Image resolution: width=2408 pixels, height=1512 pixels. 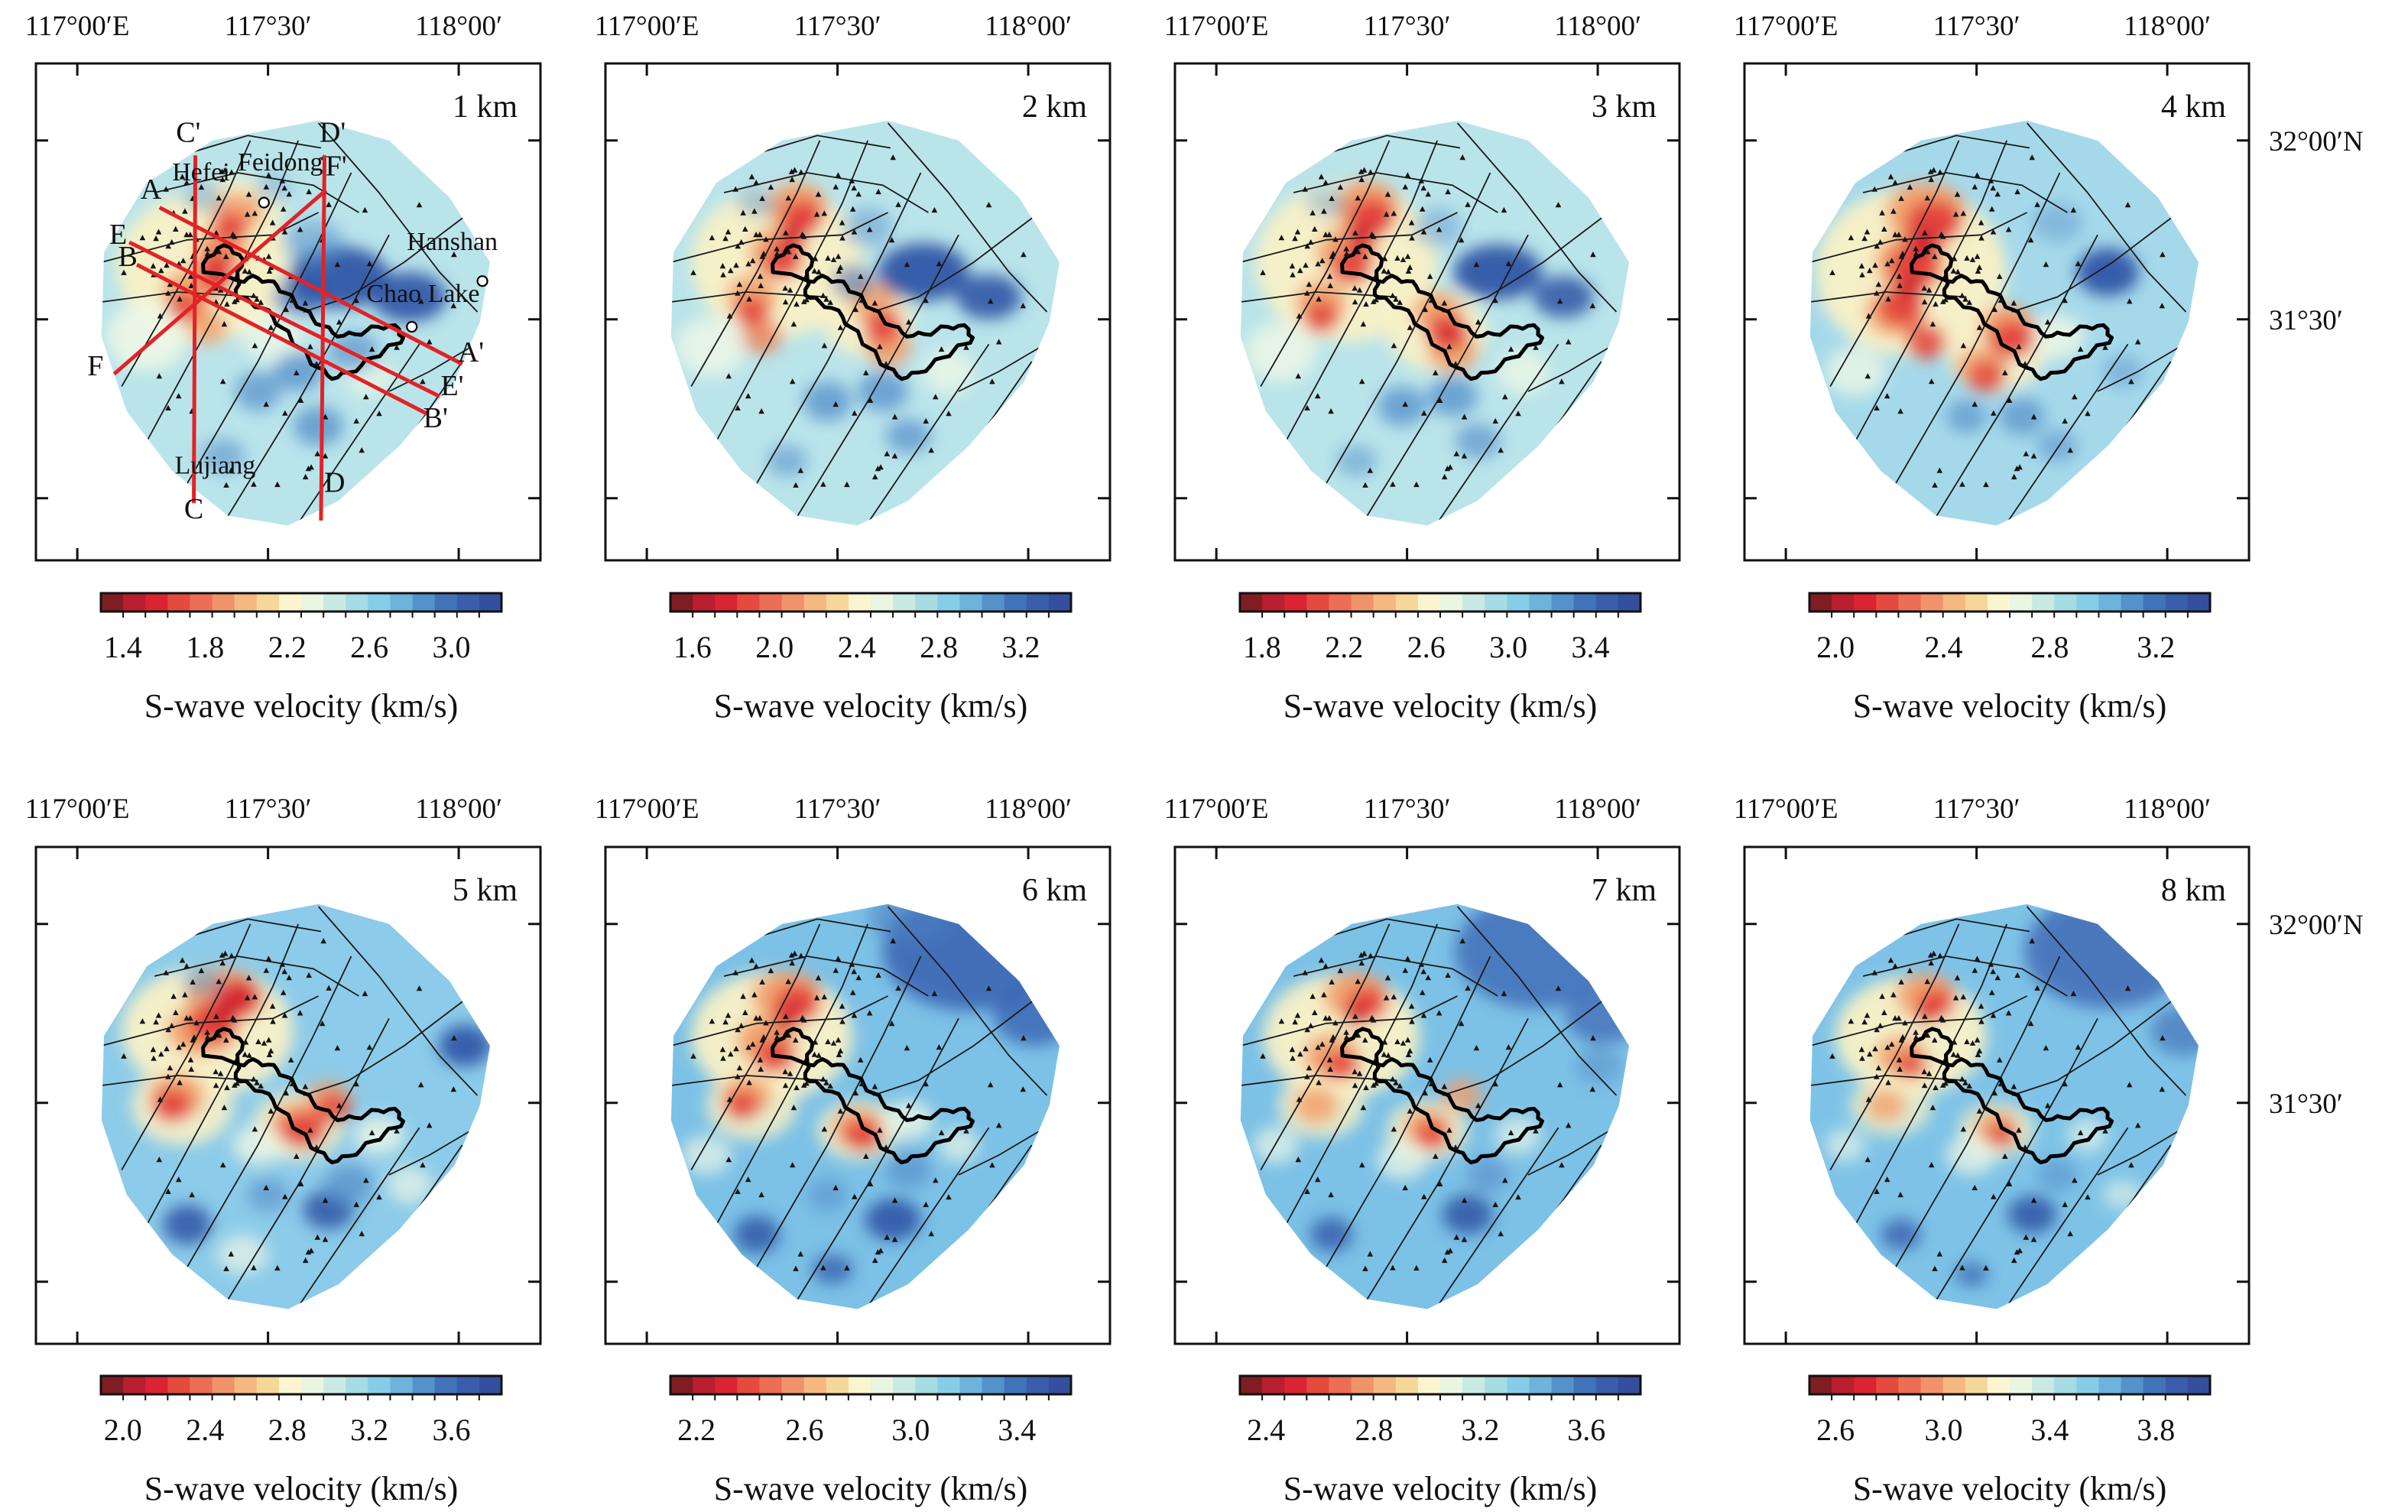 I want to click on lon-tick-label: 118°00′, so click(x=1029, y=26).